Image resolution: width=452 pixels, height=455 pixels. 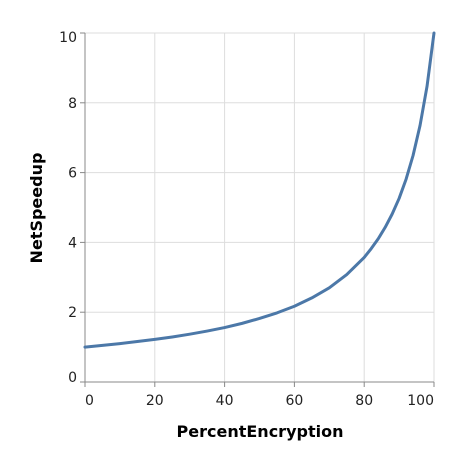 What do you see at coordinates (364, 401) in the screenshot?
I see `x-tick-label: 80` at bounding box center [364, 401].